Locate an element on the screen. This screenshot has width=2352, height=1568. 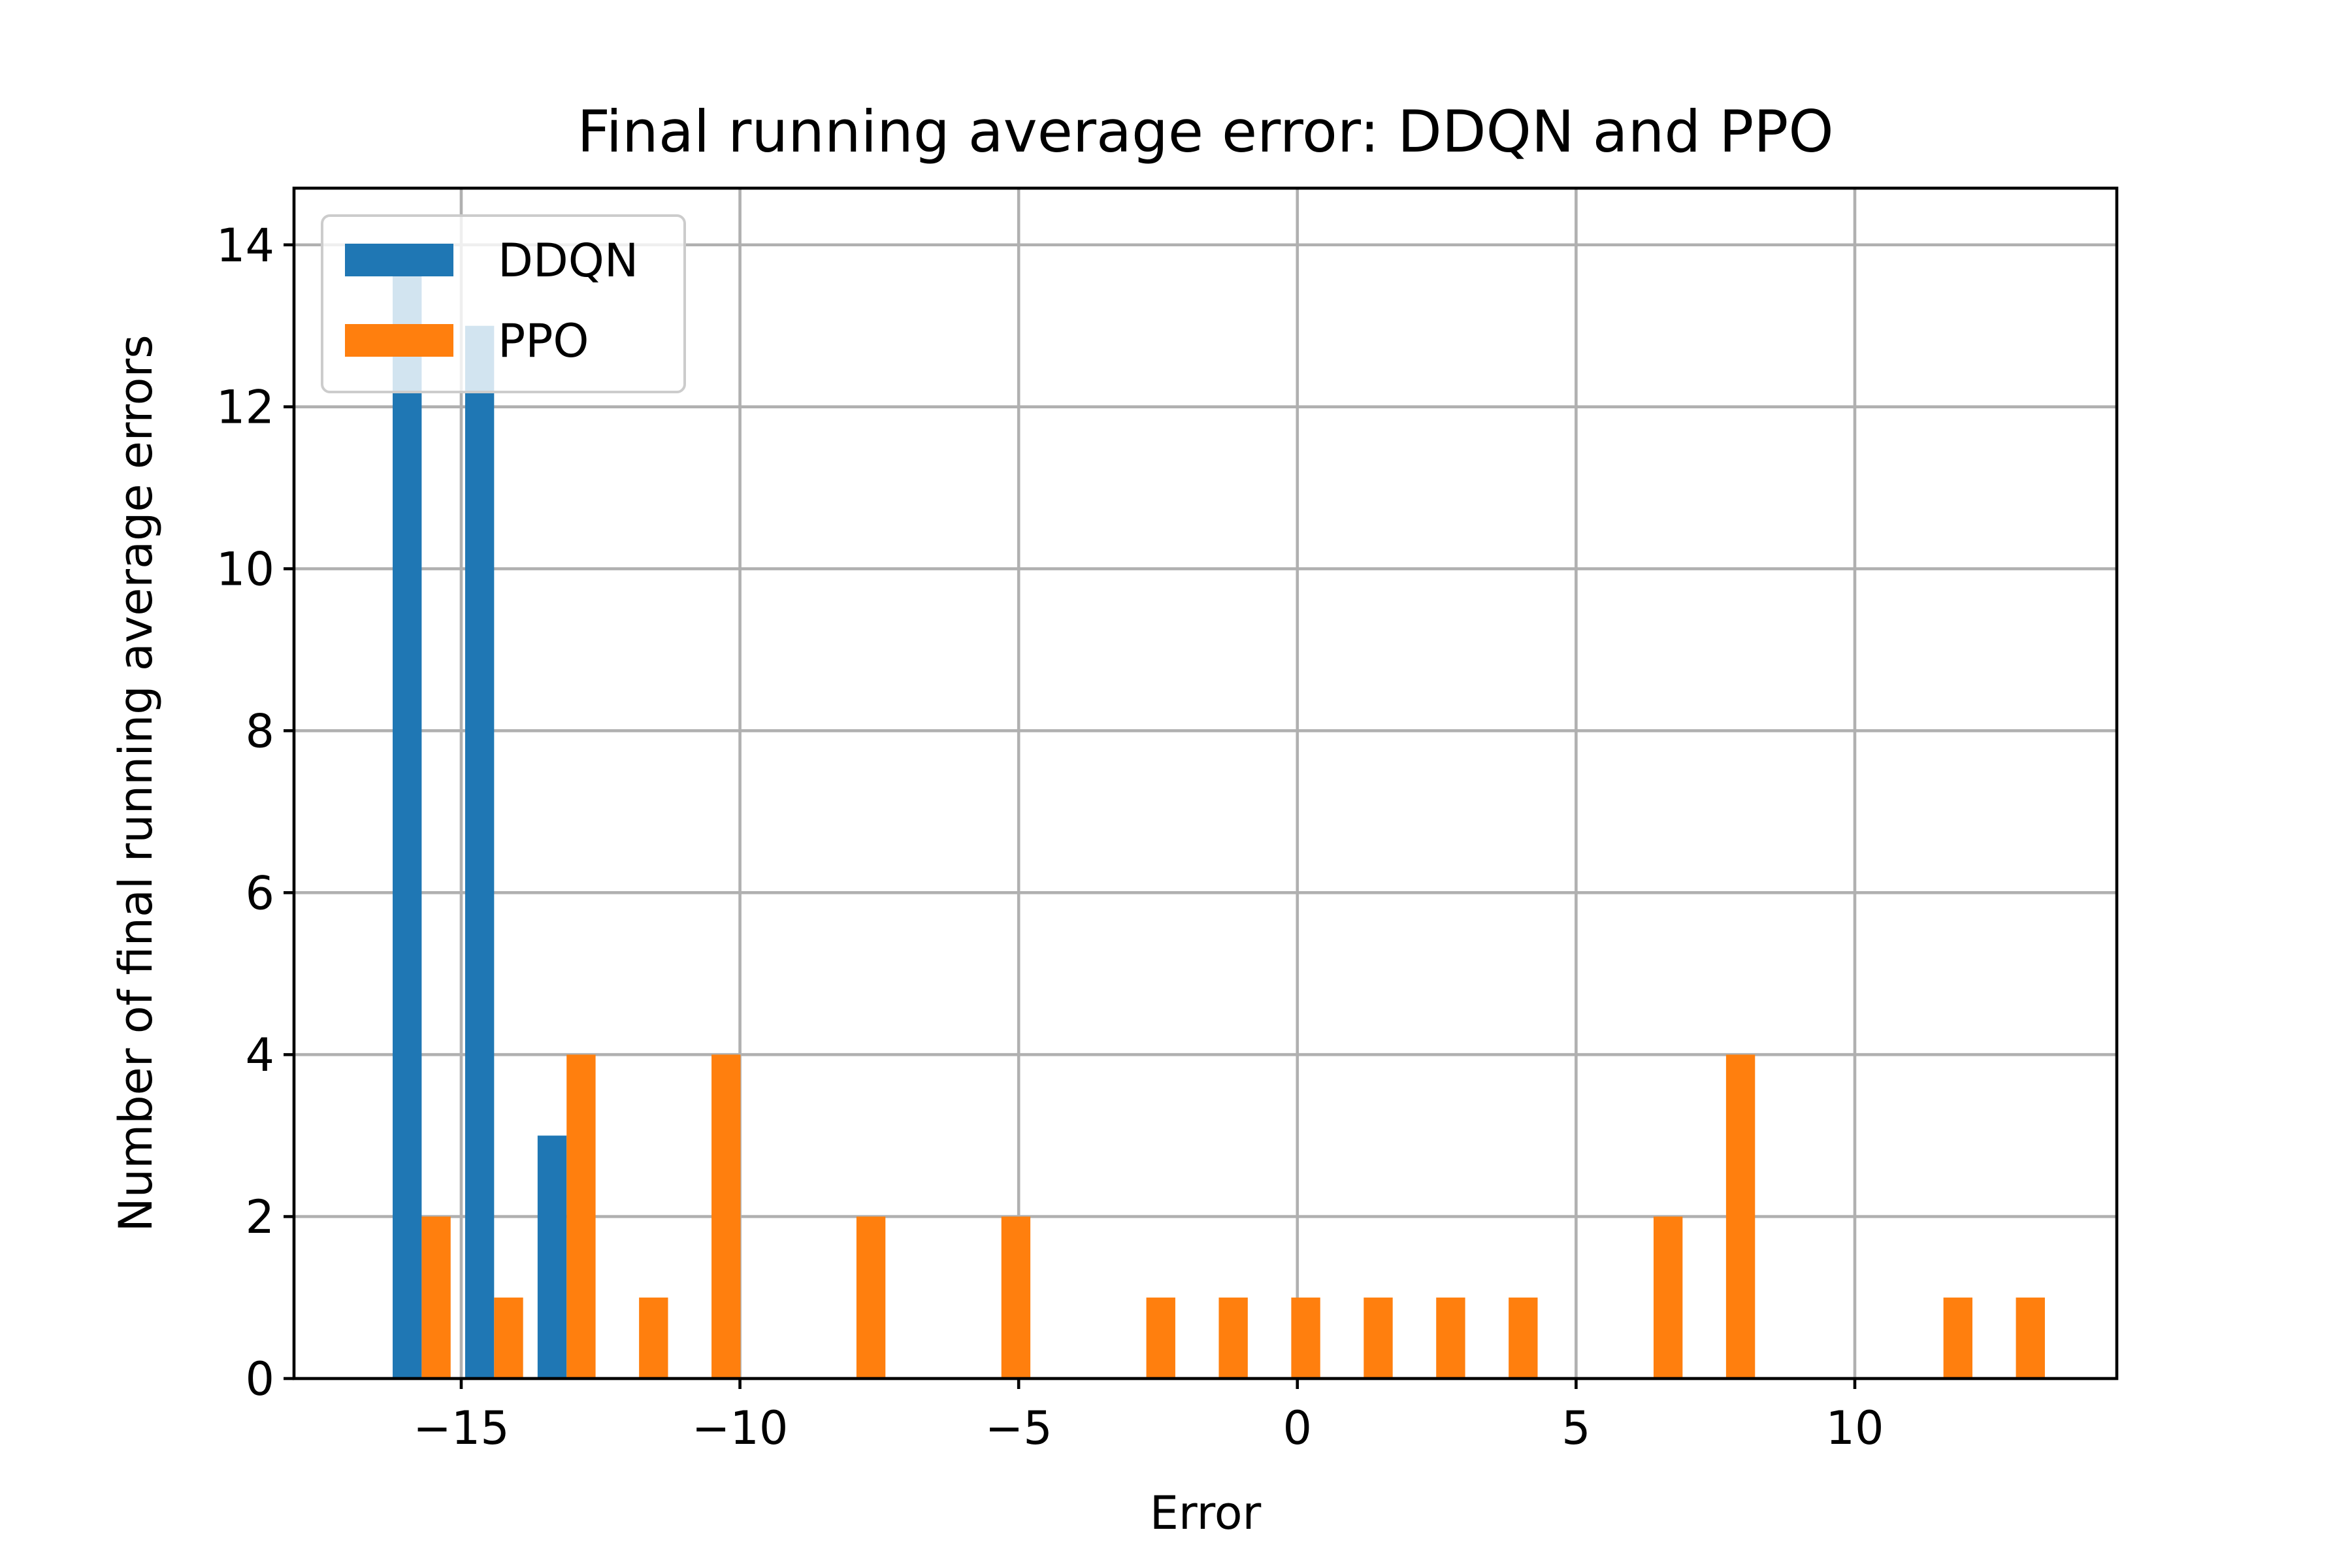
y-tick-label: 6 is located at coordinates (259, 893).